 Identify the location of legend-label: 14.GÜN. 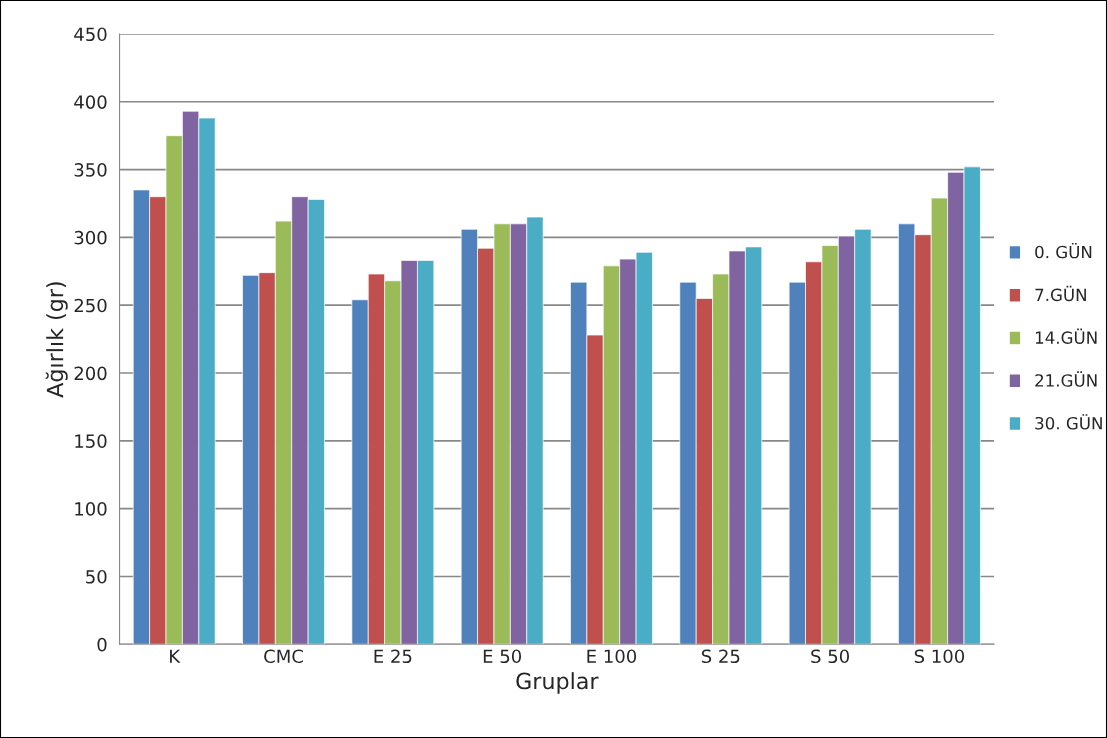
(1066, 336).